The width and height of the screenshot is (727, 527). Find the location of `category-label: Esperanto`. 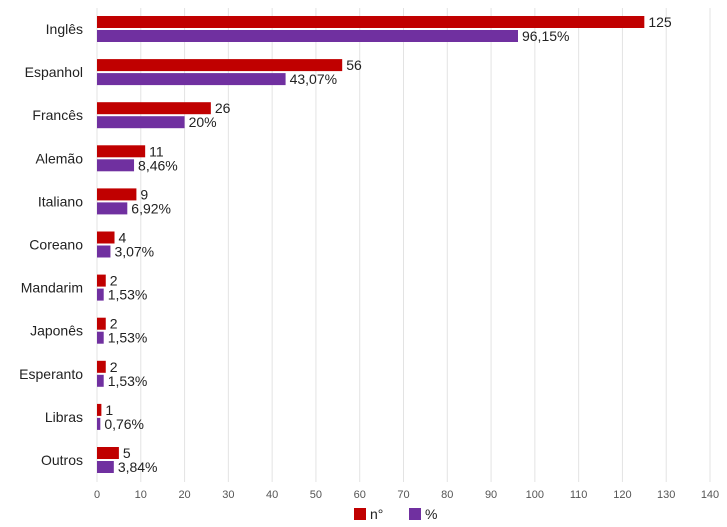

category-label: Esperanto is located at coordinates (51, 374).